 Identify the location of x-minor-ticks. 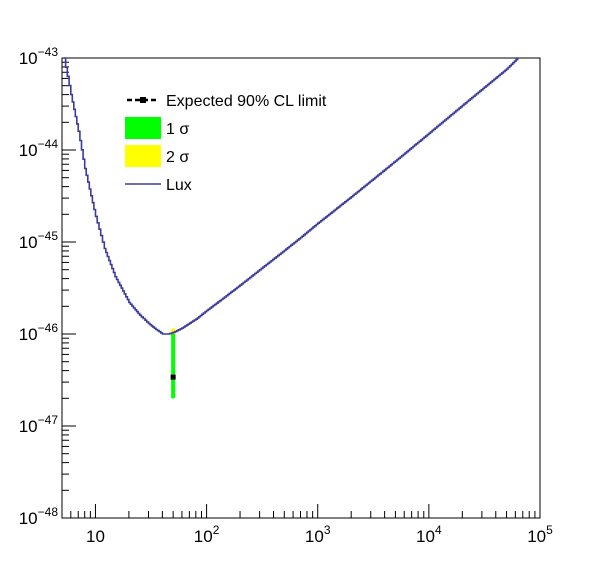
(298, 514).